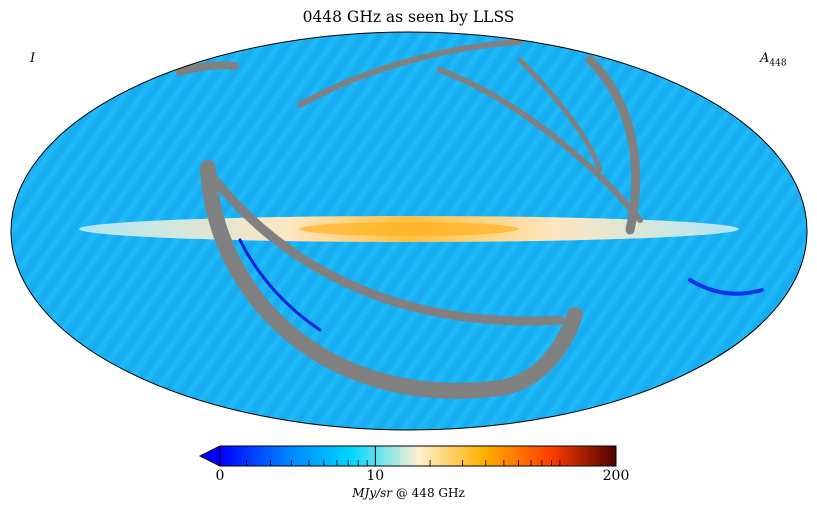 The width and height of the screenshot is (817, 513). Describe the element at coordinates (428, 493) in the screenshot. I see `colorbar-label-rest: @ 448 GHz` at that location.